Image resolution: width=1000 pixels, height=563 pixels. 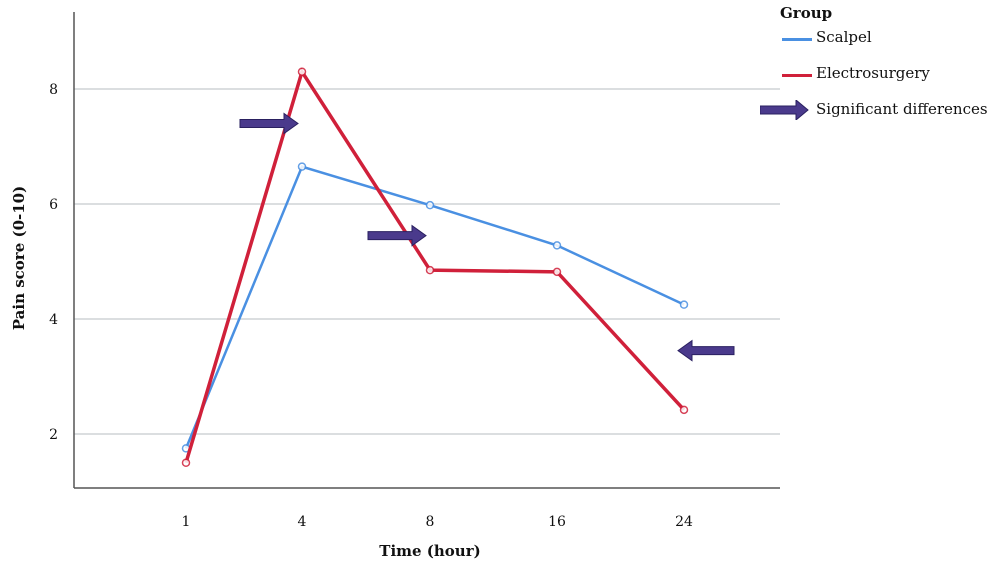 I want to click on y-tick-label-8: 8, so click(x=53, y=90).